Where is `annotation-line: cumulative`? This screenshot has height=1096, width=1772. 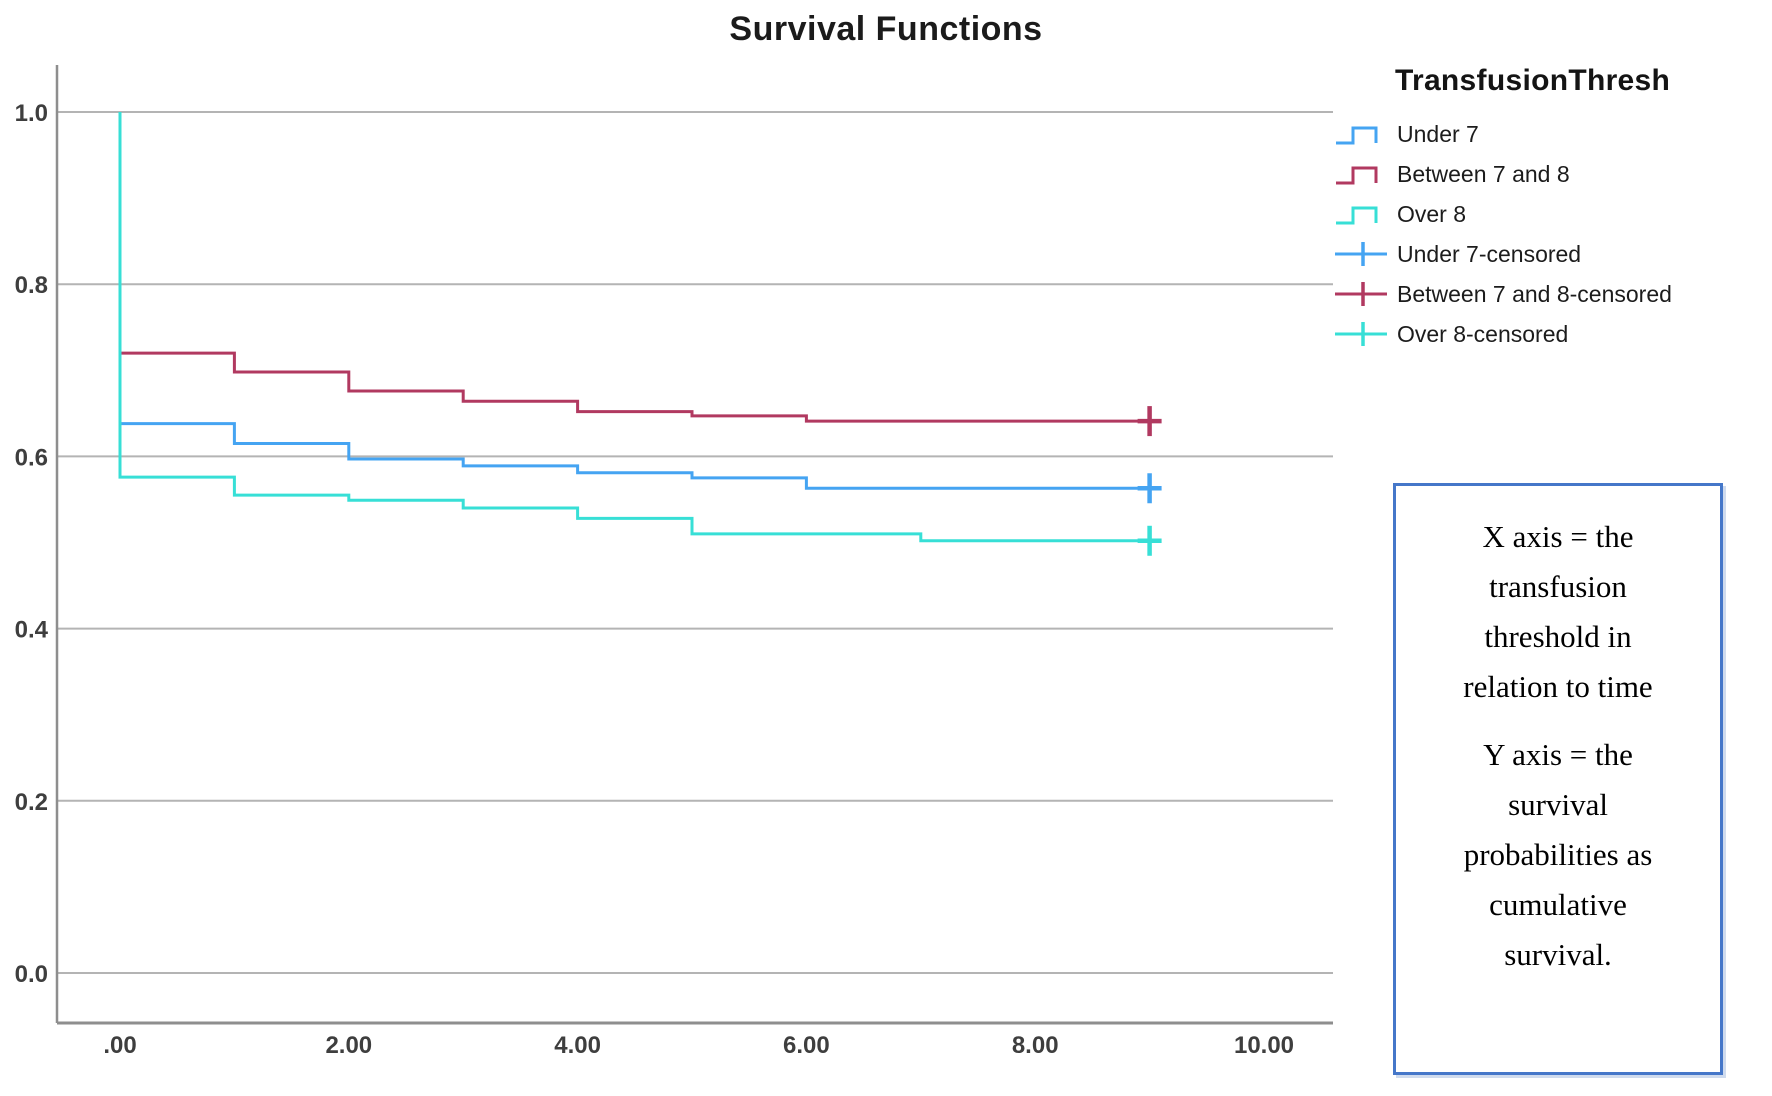
annotation-line: cumulative is located at coordinates (1558, 904).